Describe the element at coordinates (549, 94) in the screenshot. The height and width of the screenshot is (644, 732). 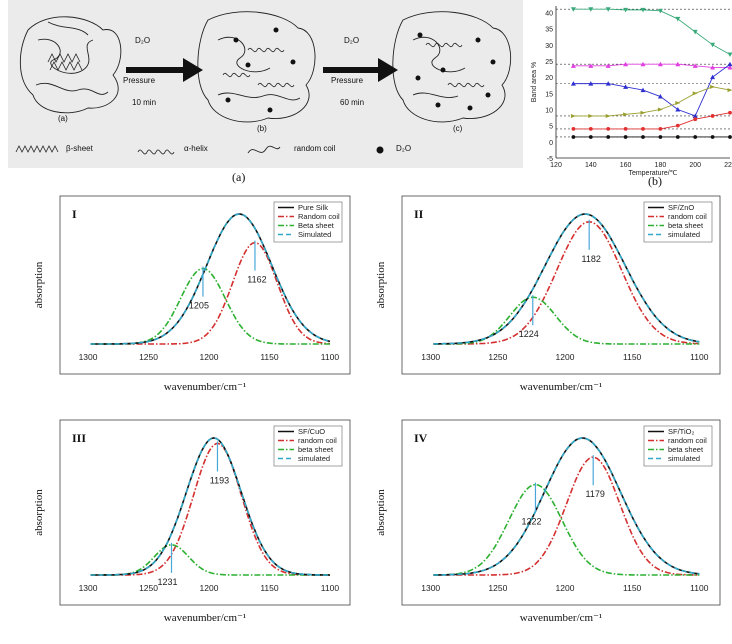
I see `chart-b-ytick-label: 15` at that location.